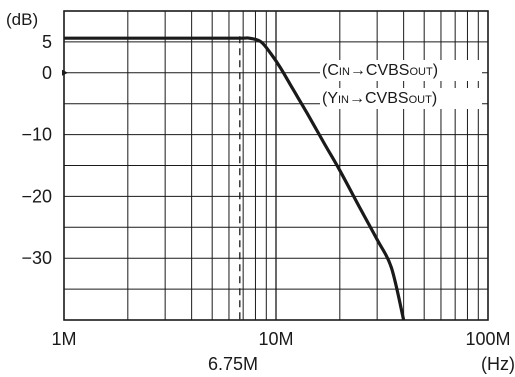 This screenshot has height=377, width=515. What do you see at coordinates (36, 135) in the screenshot?
I see `y-tick-label: −10` at bounding box center [36, 135].